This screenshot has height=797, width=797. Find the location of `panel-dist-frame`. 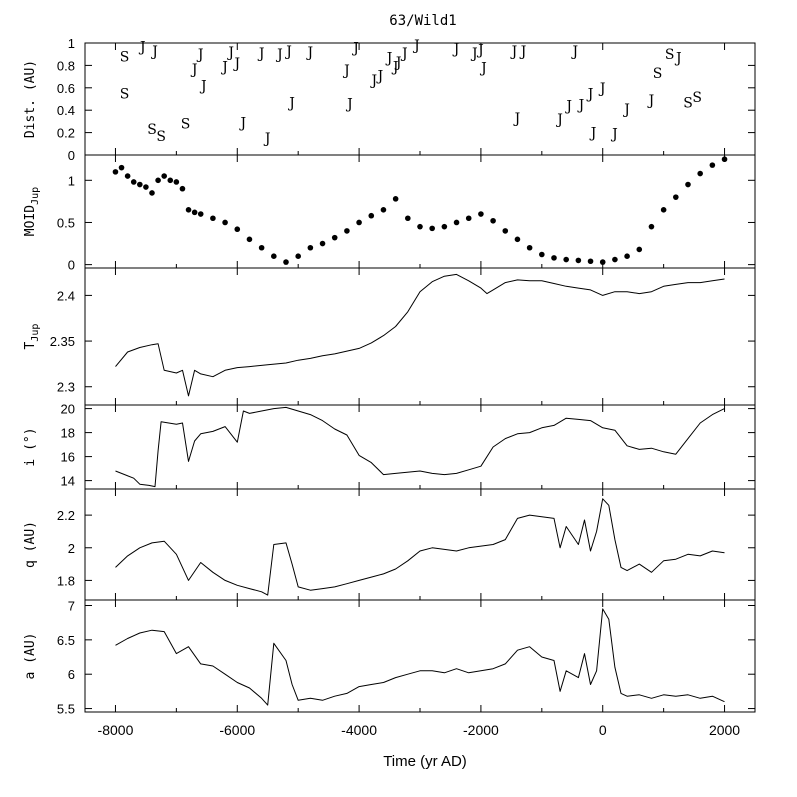

panel-dist-frame is located at coordinates (420, 99).